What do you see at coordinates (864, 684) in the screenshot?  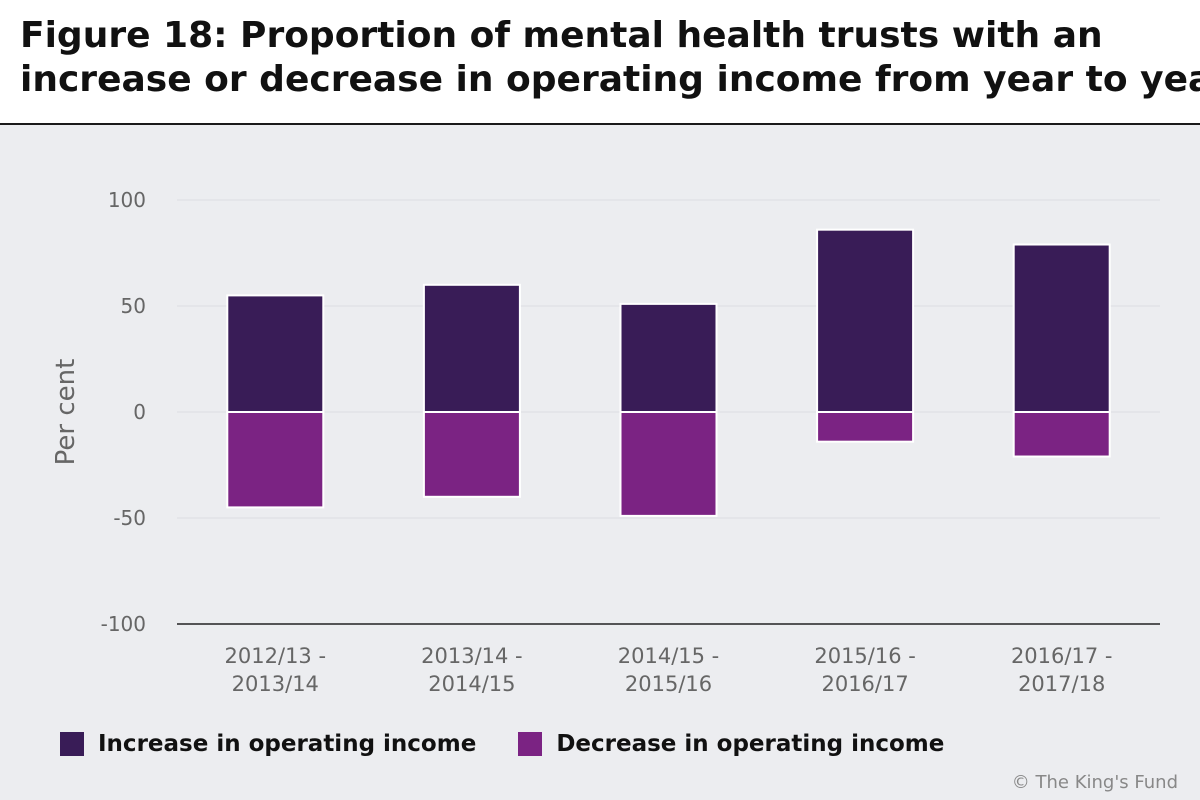 I see `x-tick-label: 2016/17` at bounding box center [864, 684].